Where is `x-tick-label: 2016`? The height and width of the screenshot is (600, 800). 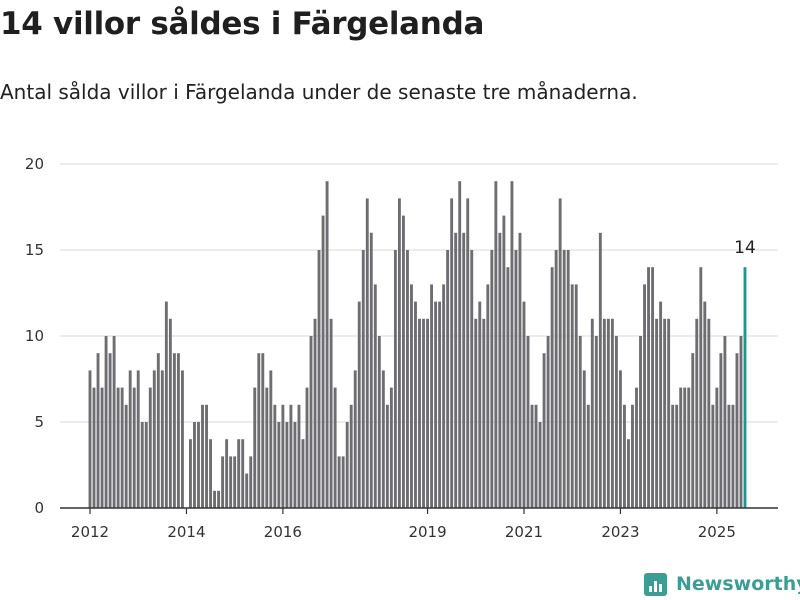
x-tick-label: 2016 is located at coordinates (283, 532).